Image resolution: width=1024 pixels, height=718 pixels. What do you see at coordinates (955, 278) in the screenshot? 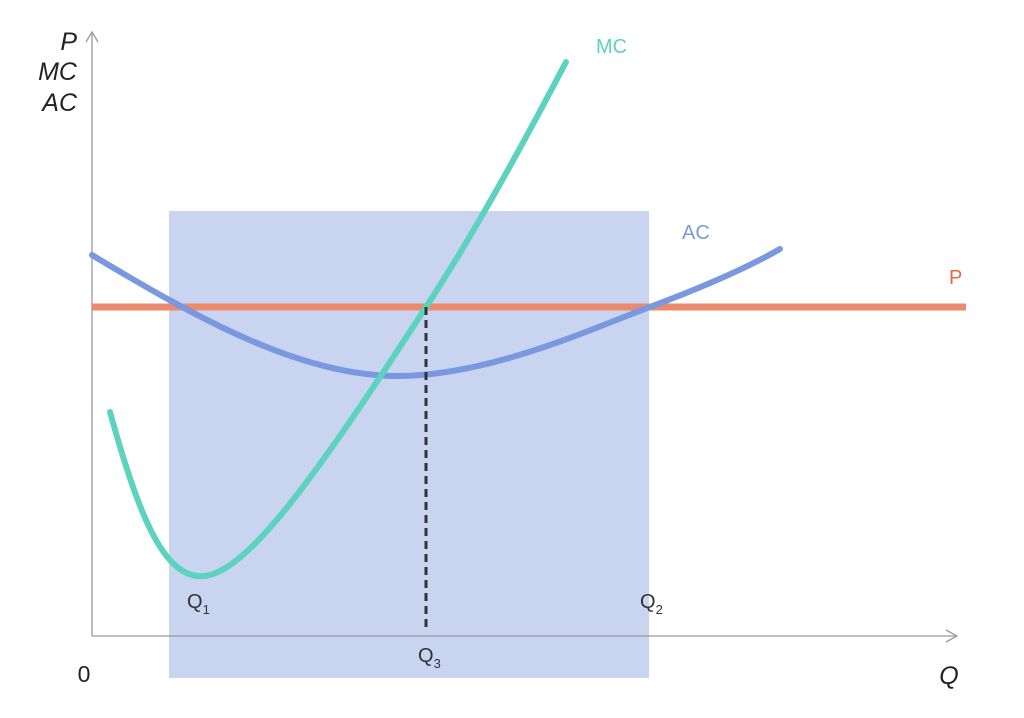
I see `price-line-label: P` at bounding box center [955, 278].